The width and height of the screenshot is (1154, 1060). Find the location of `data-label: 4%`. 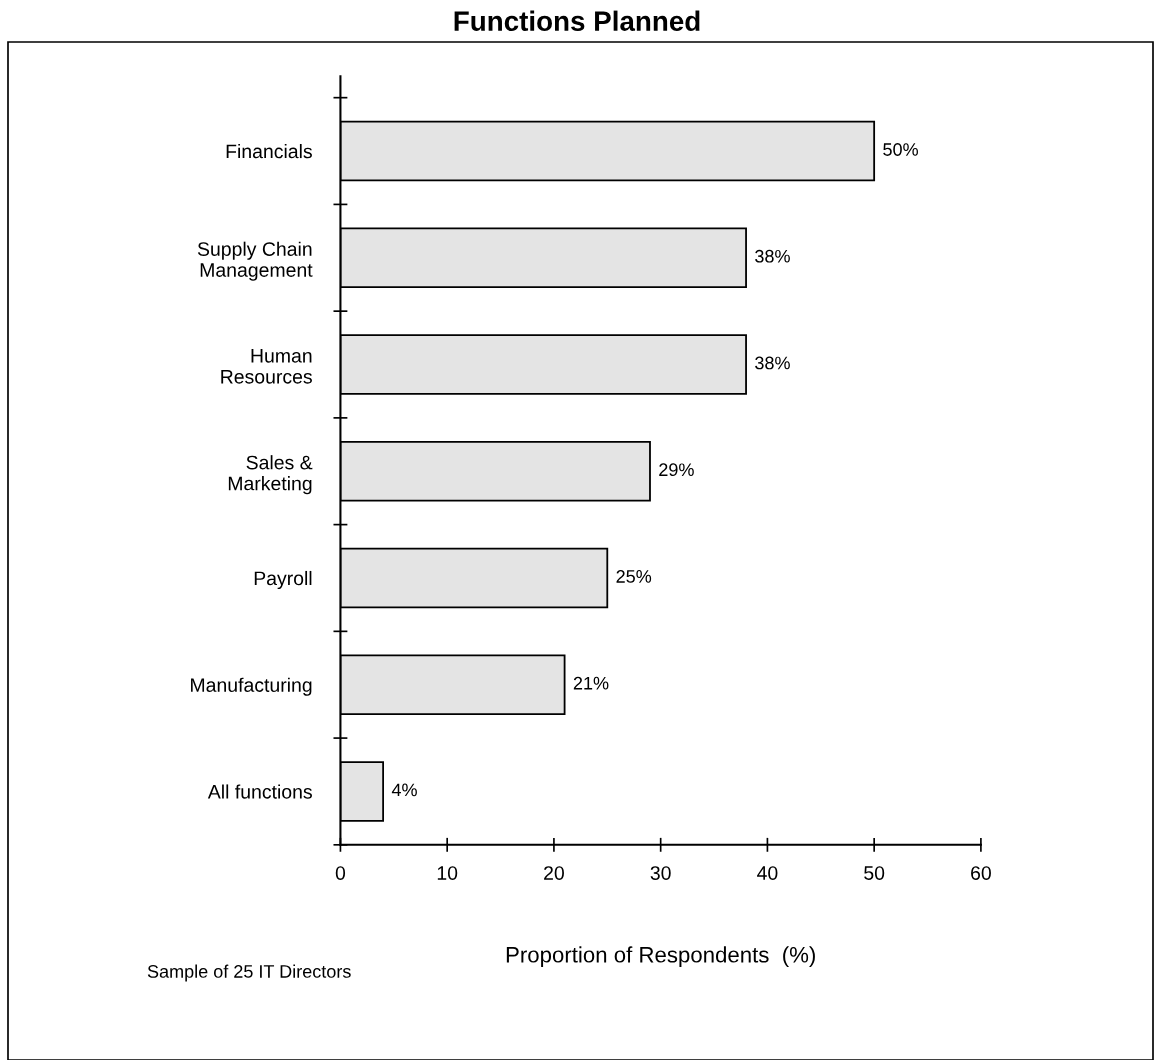

data-label: 4% is located at coordinates (404, 790).